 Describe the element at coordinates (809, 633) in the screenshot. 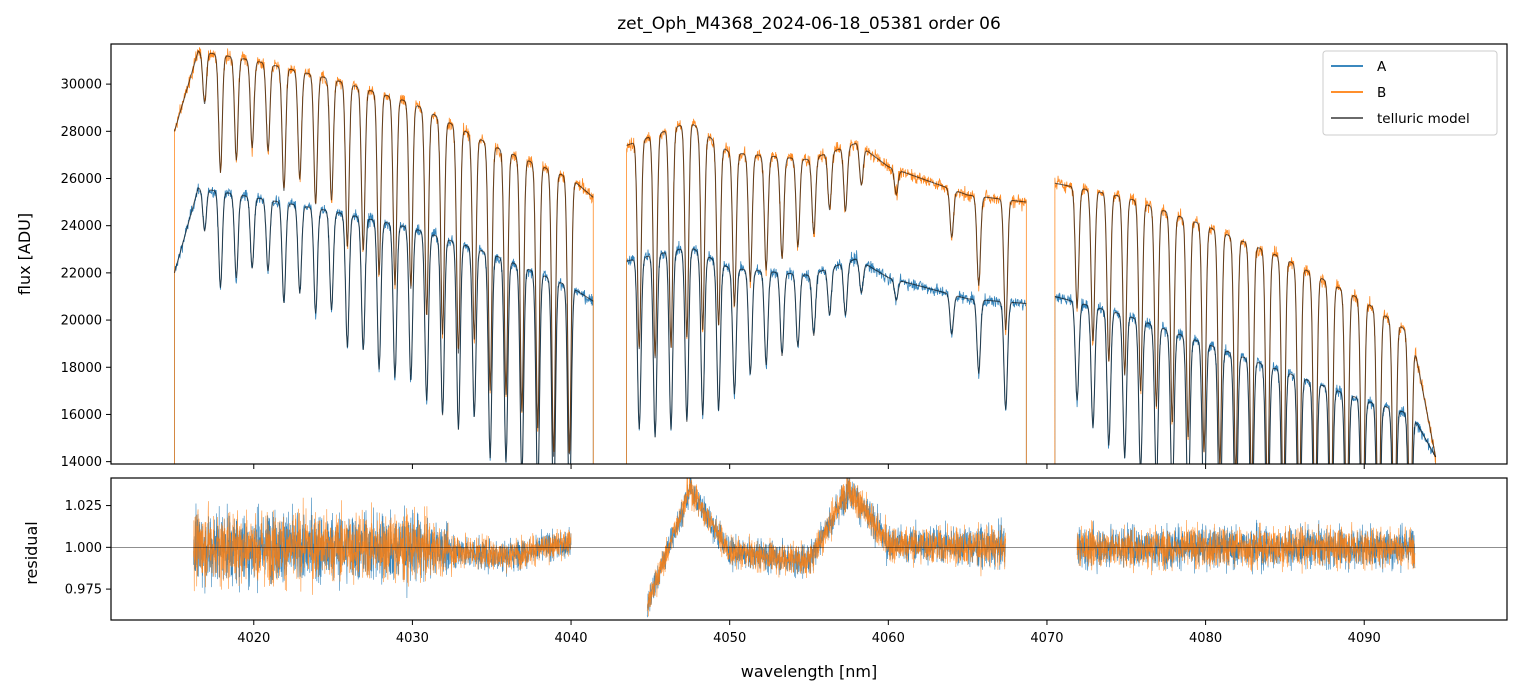

I see `residual-x-ticks: 4020 4030 4040 4050 4060 4070 4080 4090` at that location.